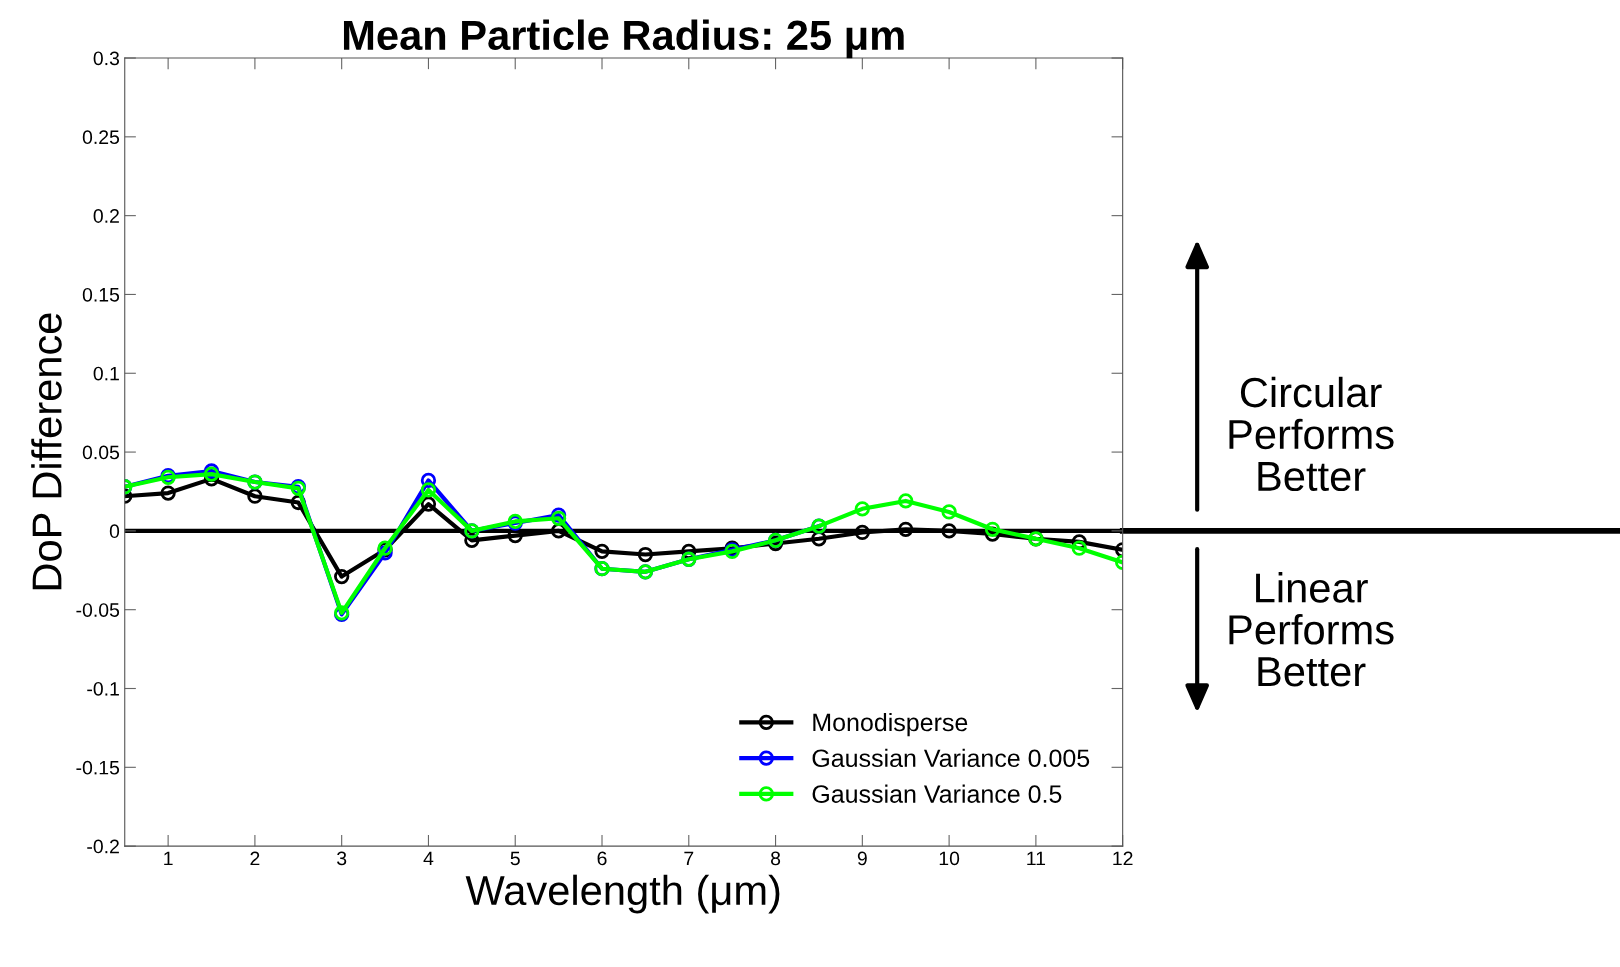 This screenshot has width=1620, height=967. Describe the element at coordinates (428, 858) in the screenshot. I see `x-tick-label: 4` at that location.